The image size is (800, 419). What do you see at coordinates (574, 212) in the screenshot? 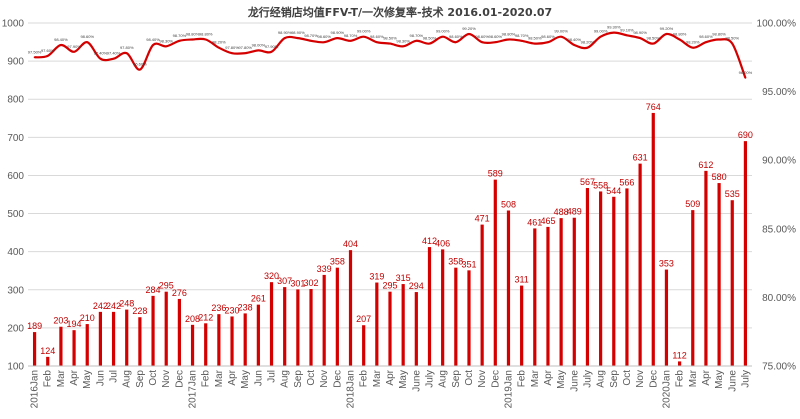
I see `bar-value-label: 489` at bounding box center [574, 212].